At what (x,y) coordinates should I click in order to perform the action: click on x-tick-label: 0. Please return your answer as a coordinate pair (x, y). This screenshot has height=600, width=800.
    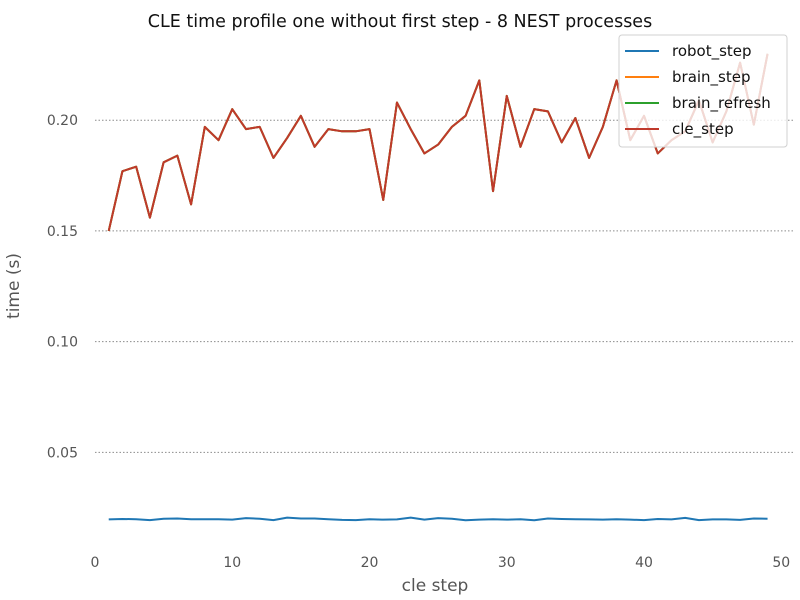
    Looking at the image, I should click on (95, 563).